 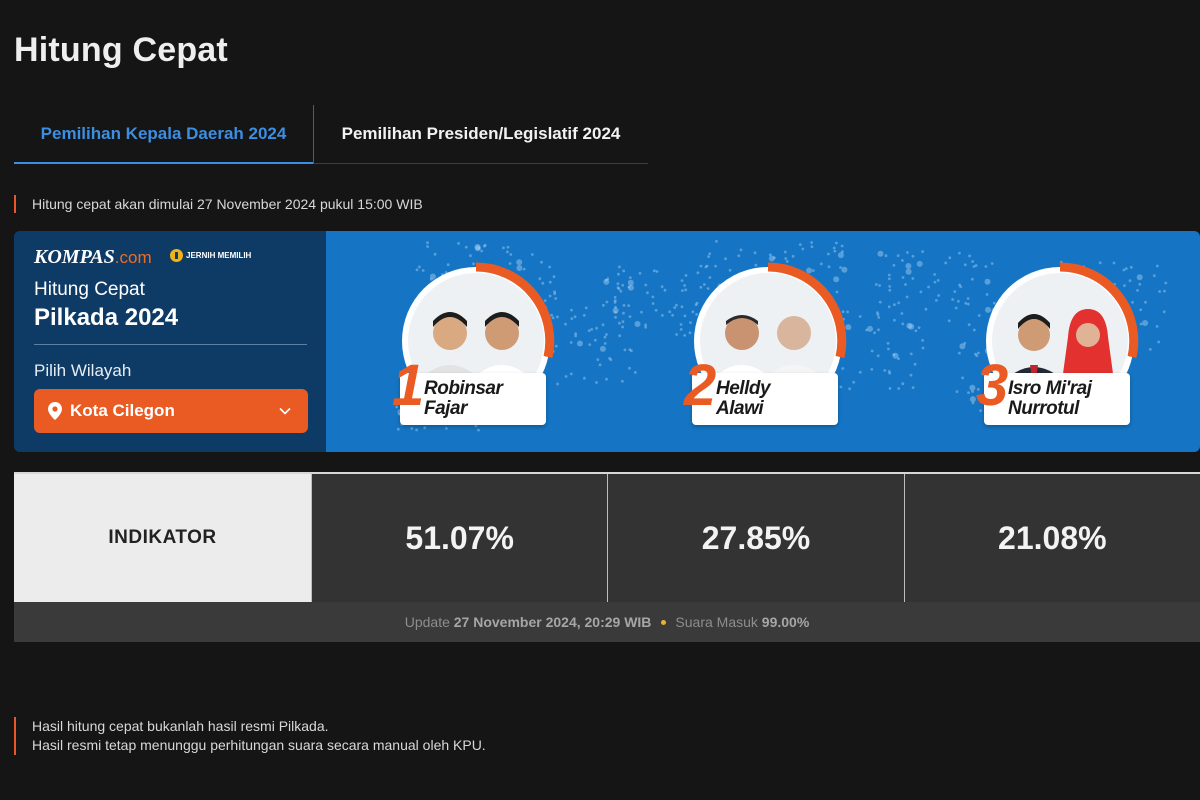 I want to click on indikator-logo-text: INDIKATOR, so click(x=162, y=537).